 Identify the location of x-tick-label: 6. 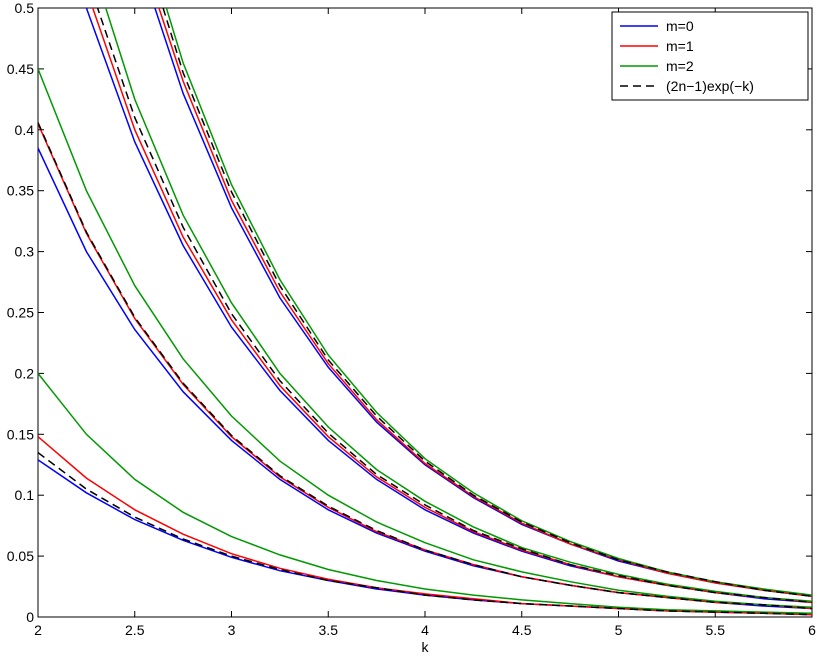
(812, 630).